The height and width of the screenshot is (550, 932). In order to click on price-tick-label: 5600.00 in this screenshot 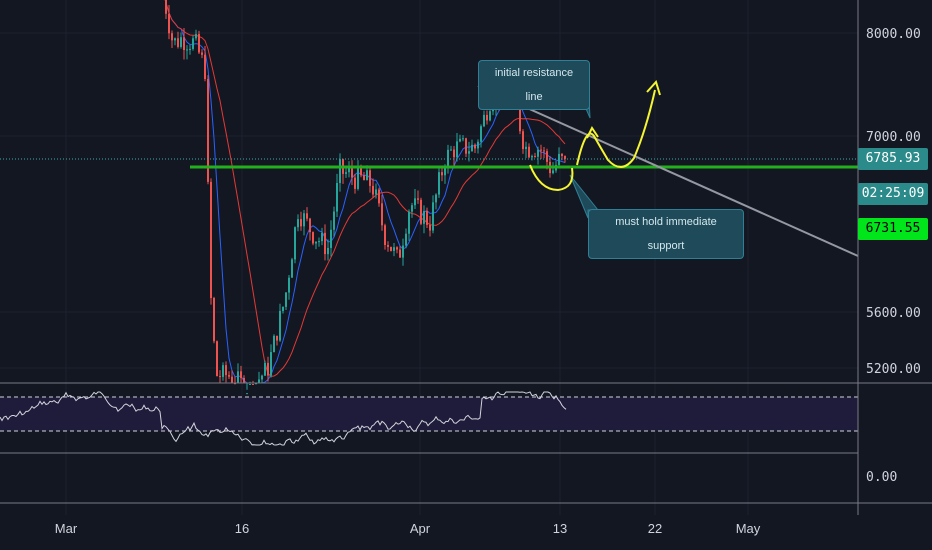, I will do `click(893, 313)`.